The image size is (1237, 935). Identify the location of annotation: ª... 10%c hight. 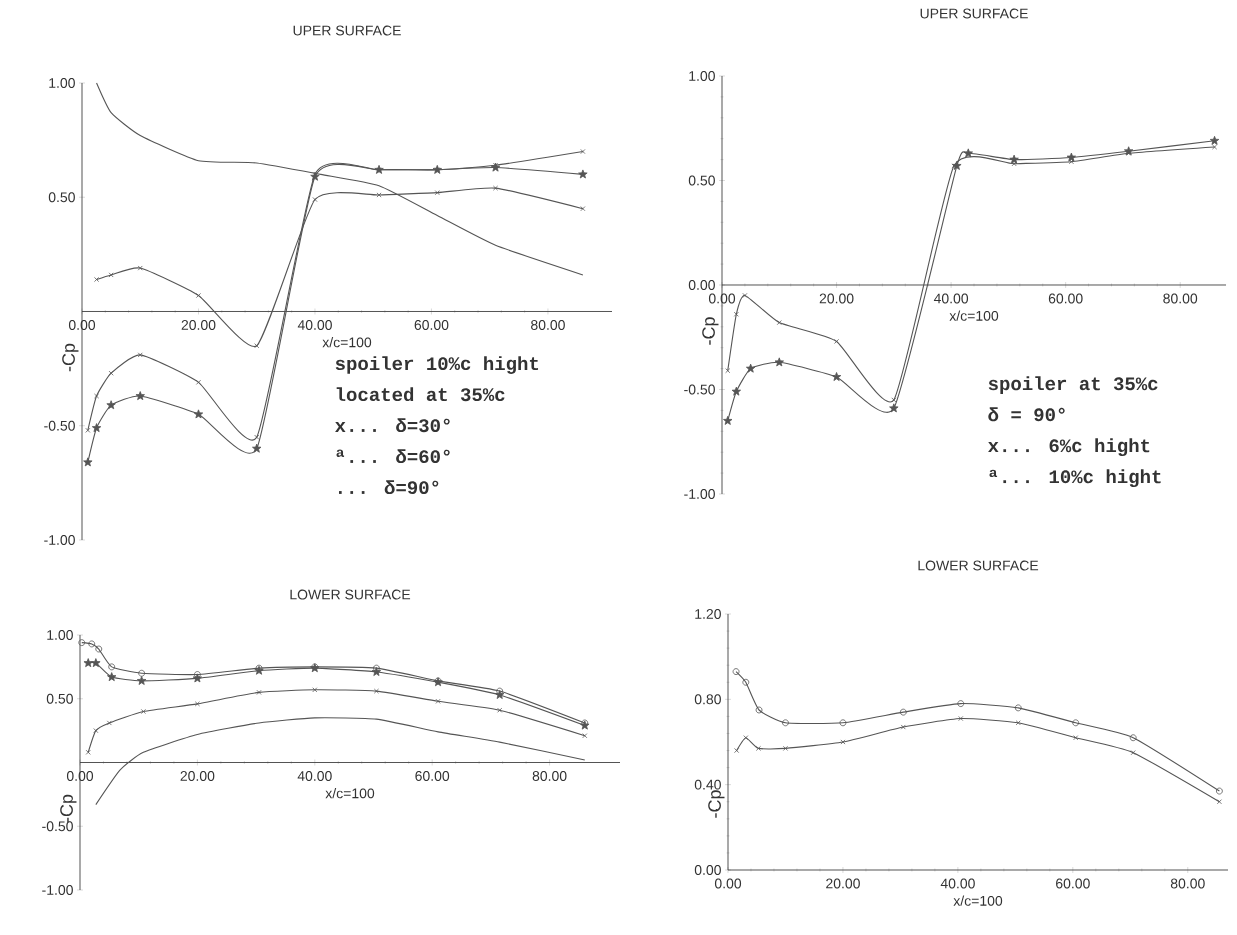
(1075, 478).